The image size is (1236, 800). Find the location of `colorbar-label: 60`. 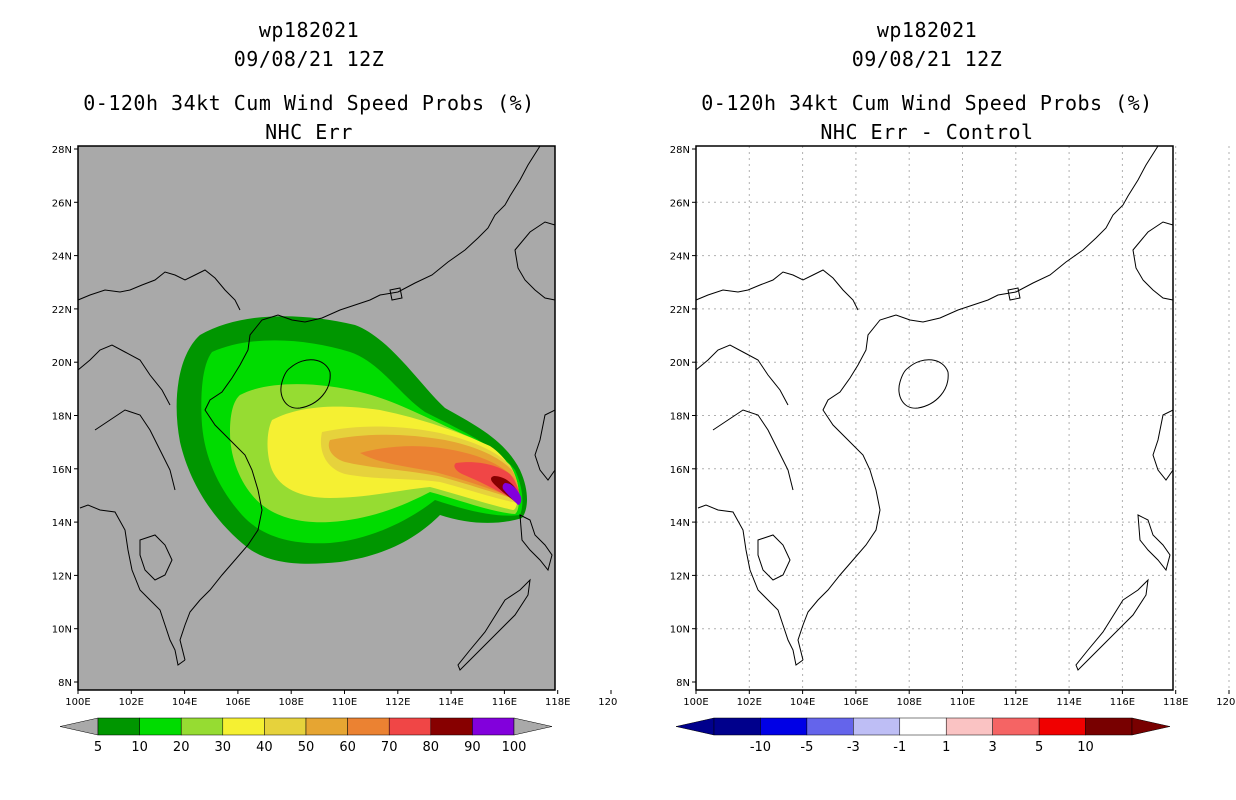

colorbar-label: 60 is located at coordinates (347, 747).